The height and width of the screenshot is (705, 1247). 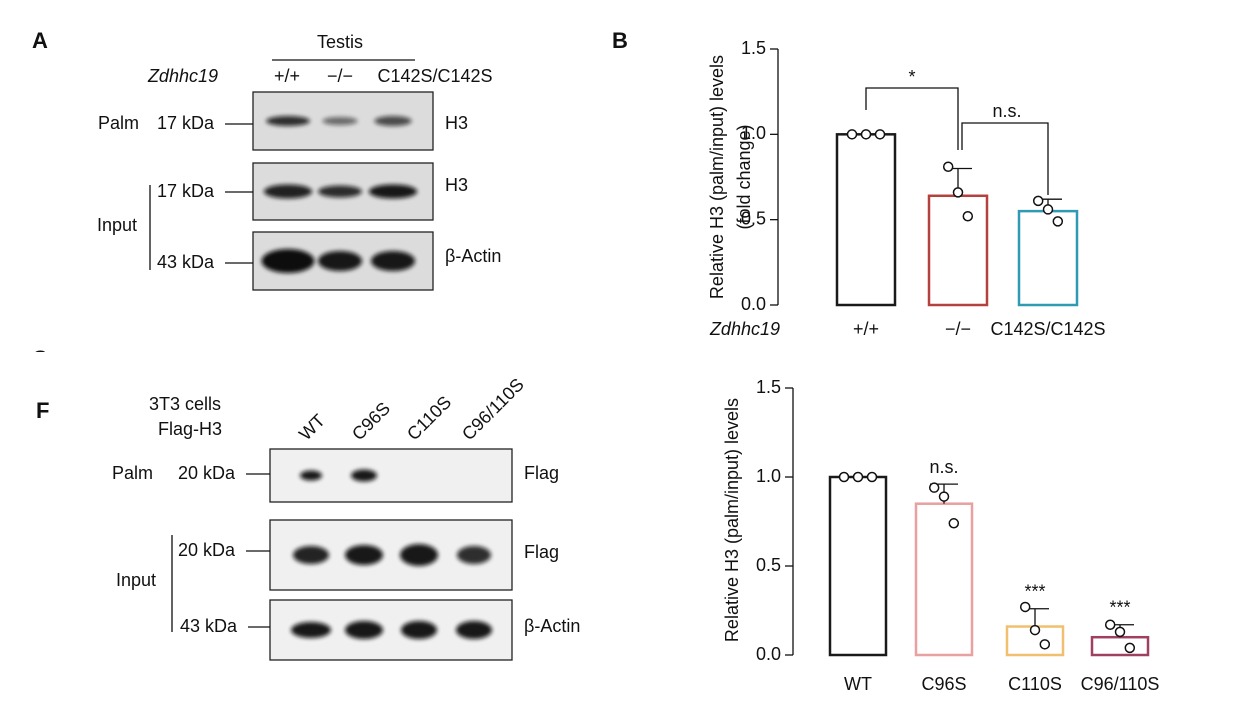 I want to click on lane-label: +/+, so click(x=287, y=76).